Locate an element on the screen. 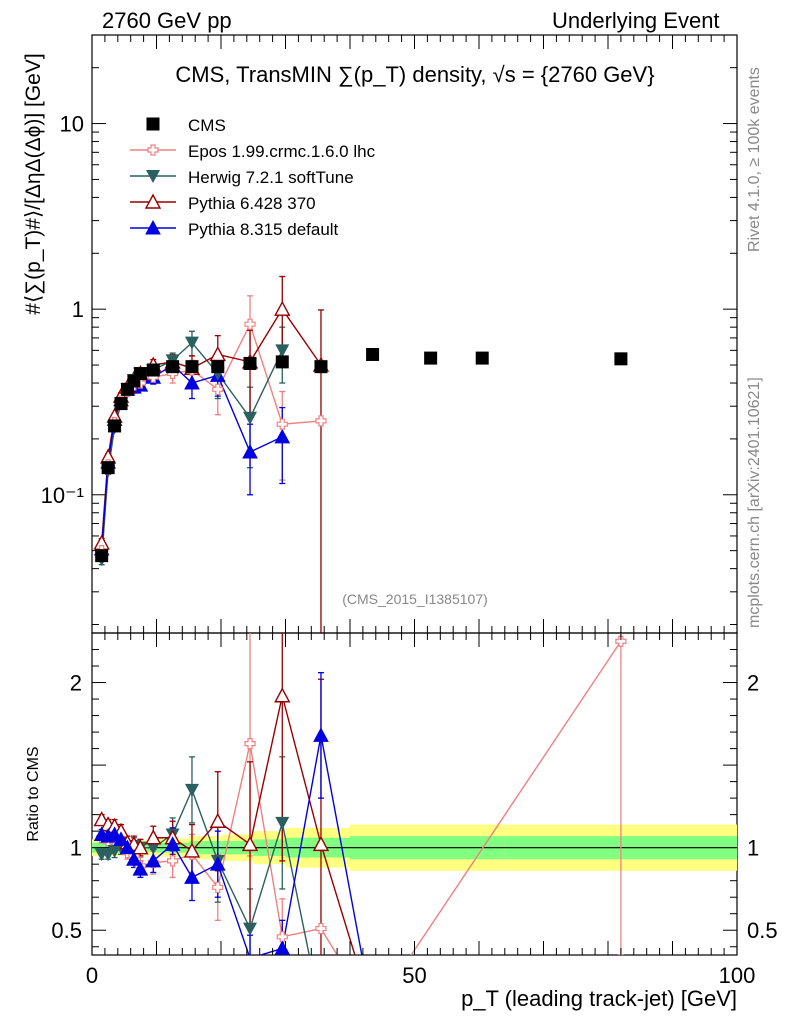 The image size is (786, 1024). legend-marker-cms is located at coordinates (153, 124).